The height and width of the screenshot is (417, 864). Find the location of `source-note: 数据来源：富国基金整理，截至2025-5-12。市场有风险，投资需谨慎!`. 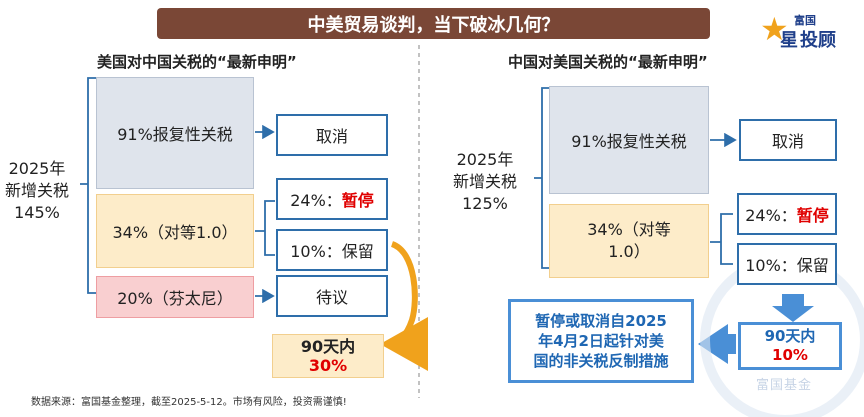

source-note: 数据来源：富国基金整理，截至2025-5-12。市场有风险，投资需谨慎! is located at coordinates (189, 402).